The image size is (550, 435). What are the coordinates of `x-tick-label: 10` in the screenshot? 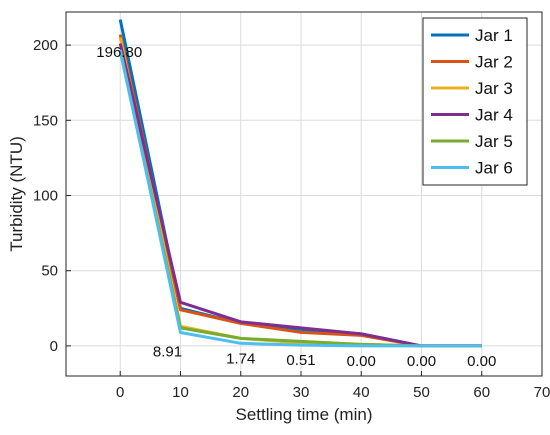 It's located at (180, 392).